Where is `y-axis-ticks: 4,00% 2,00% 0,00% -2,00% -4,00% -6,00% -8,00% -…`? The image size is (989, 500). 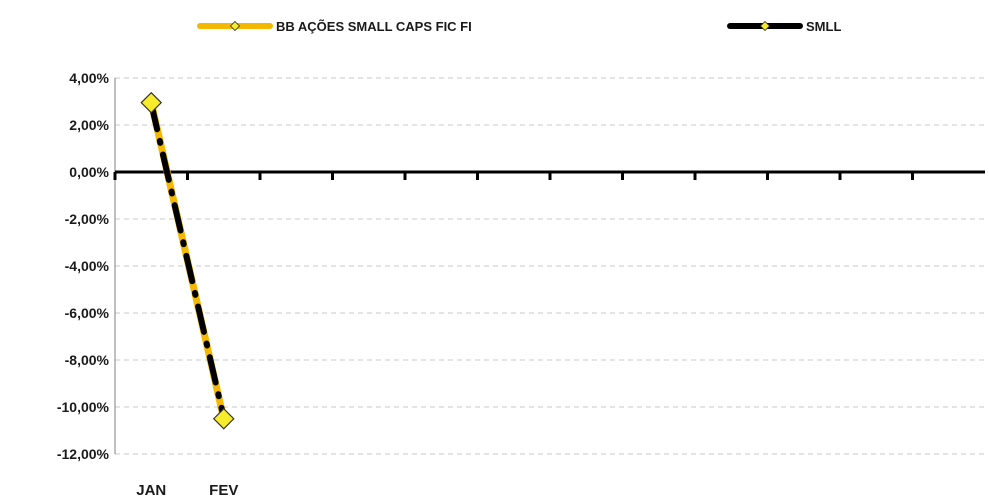 y-axis-ticks: 4,00% 2,00% 0,00% -2,00% -4,00% -6,00% -8,00% -… is located at coordinates (83, 266).